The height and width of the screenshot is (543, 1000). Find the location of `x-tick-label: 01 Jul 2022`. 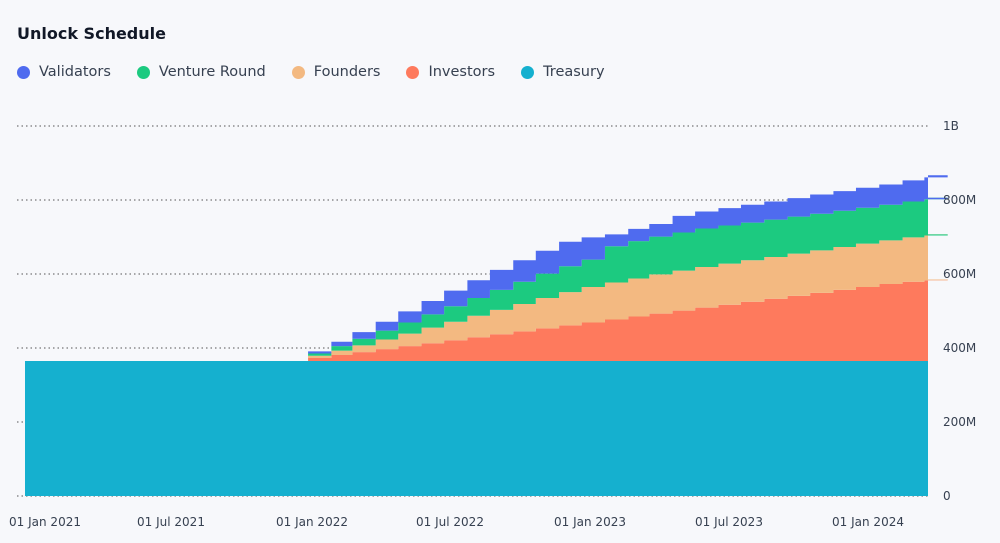

x-tick-label: 01 Jul 2022 is located at coordinates (450, 522).